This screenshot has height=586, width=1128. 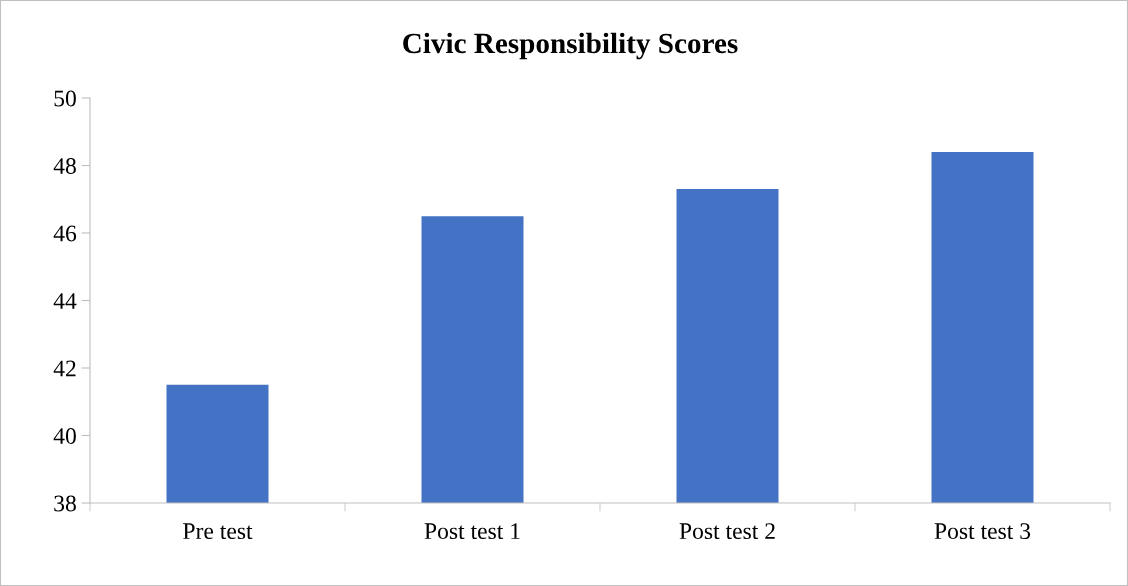 What do you see at coordinates (64, 435) in the screenshot?
I see `y-tick-label: 40` at bounding box center [64, 435].